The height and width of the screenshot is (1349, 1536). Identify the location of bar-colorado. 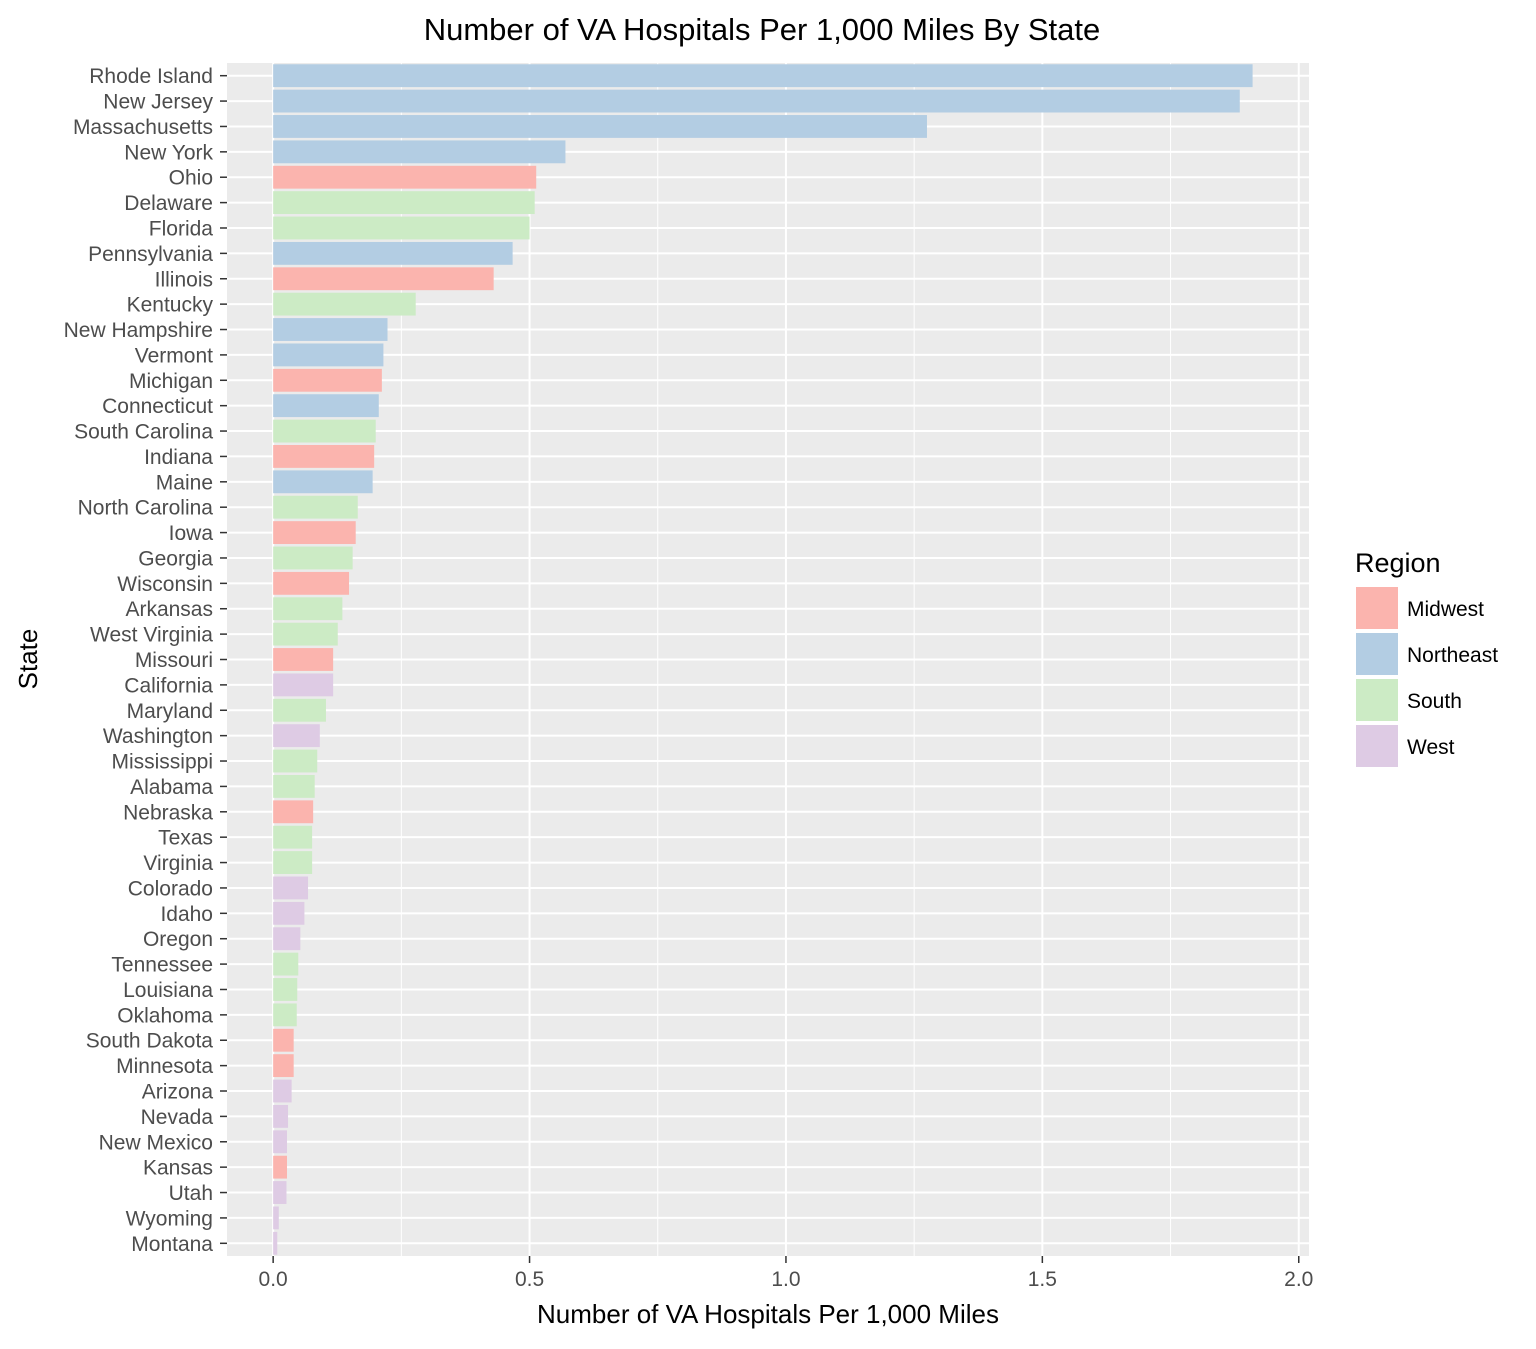
(291, 888).